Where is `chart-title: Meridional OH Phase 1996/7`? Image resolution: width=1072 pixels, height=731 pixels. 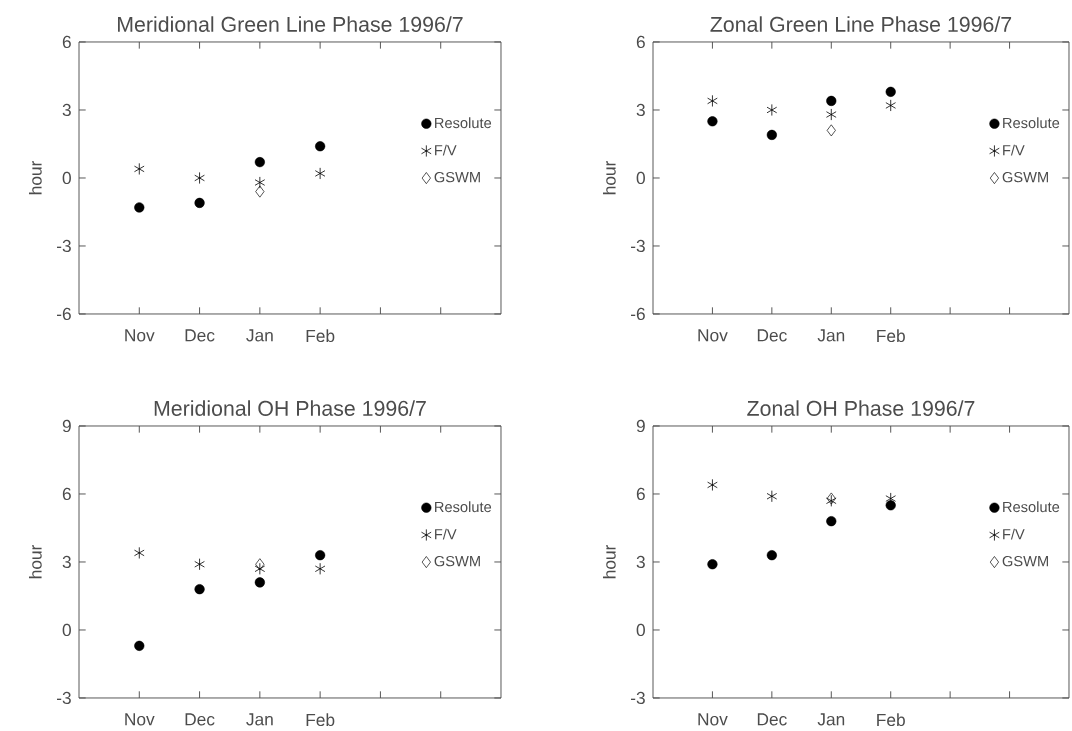
chart-title: Meridional OH Phase 1996/7 is located at coordinates (290, 408).